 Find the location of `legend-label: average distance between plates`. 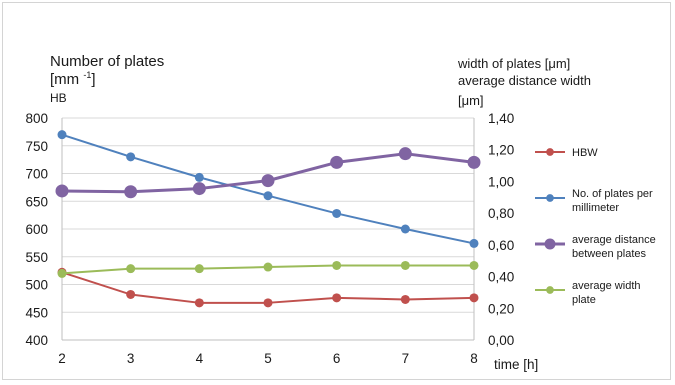

legend-label: average distance between plates is located at coordinates (614, 247).